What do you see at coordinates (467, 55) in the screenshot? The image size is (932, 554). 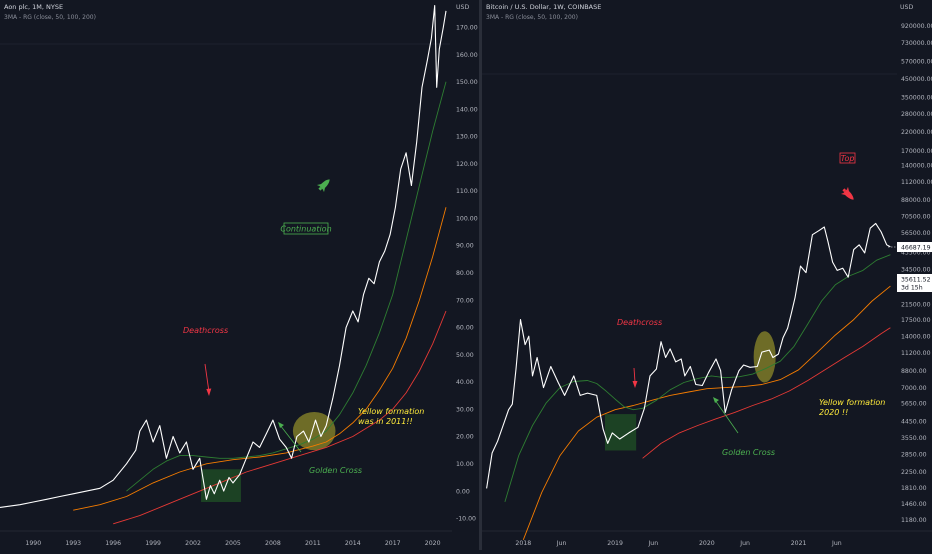 I see `y-tick-label: 160.00` at bounding box center [467, 55].